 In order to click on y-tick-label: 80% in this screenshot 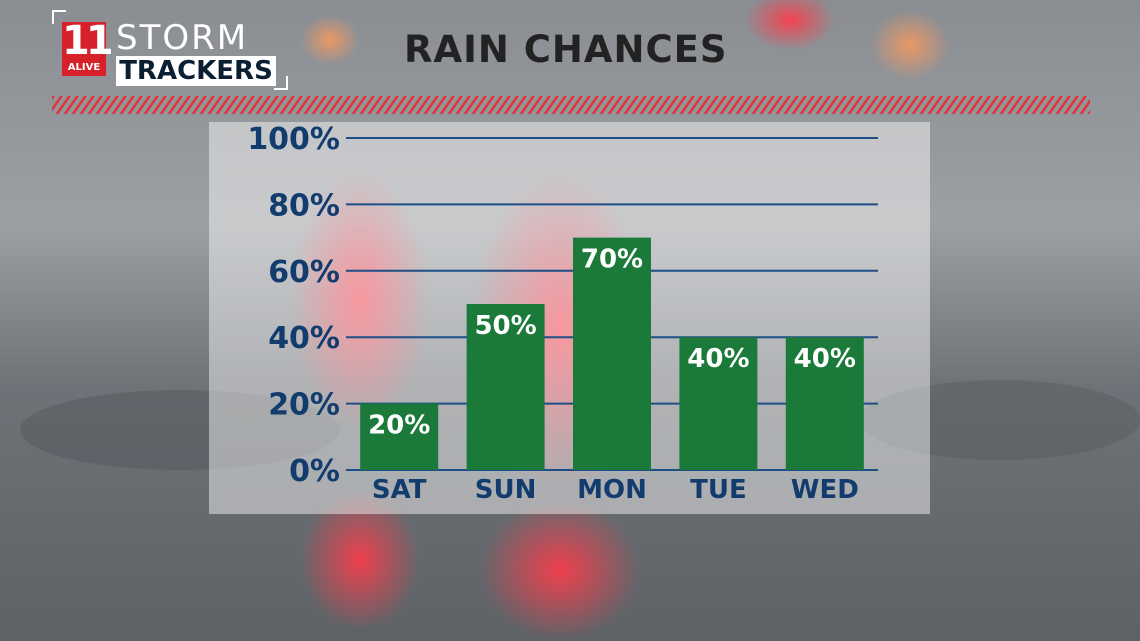, I will do `click(304, 205)`.